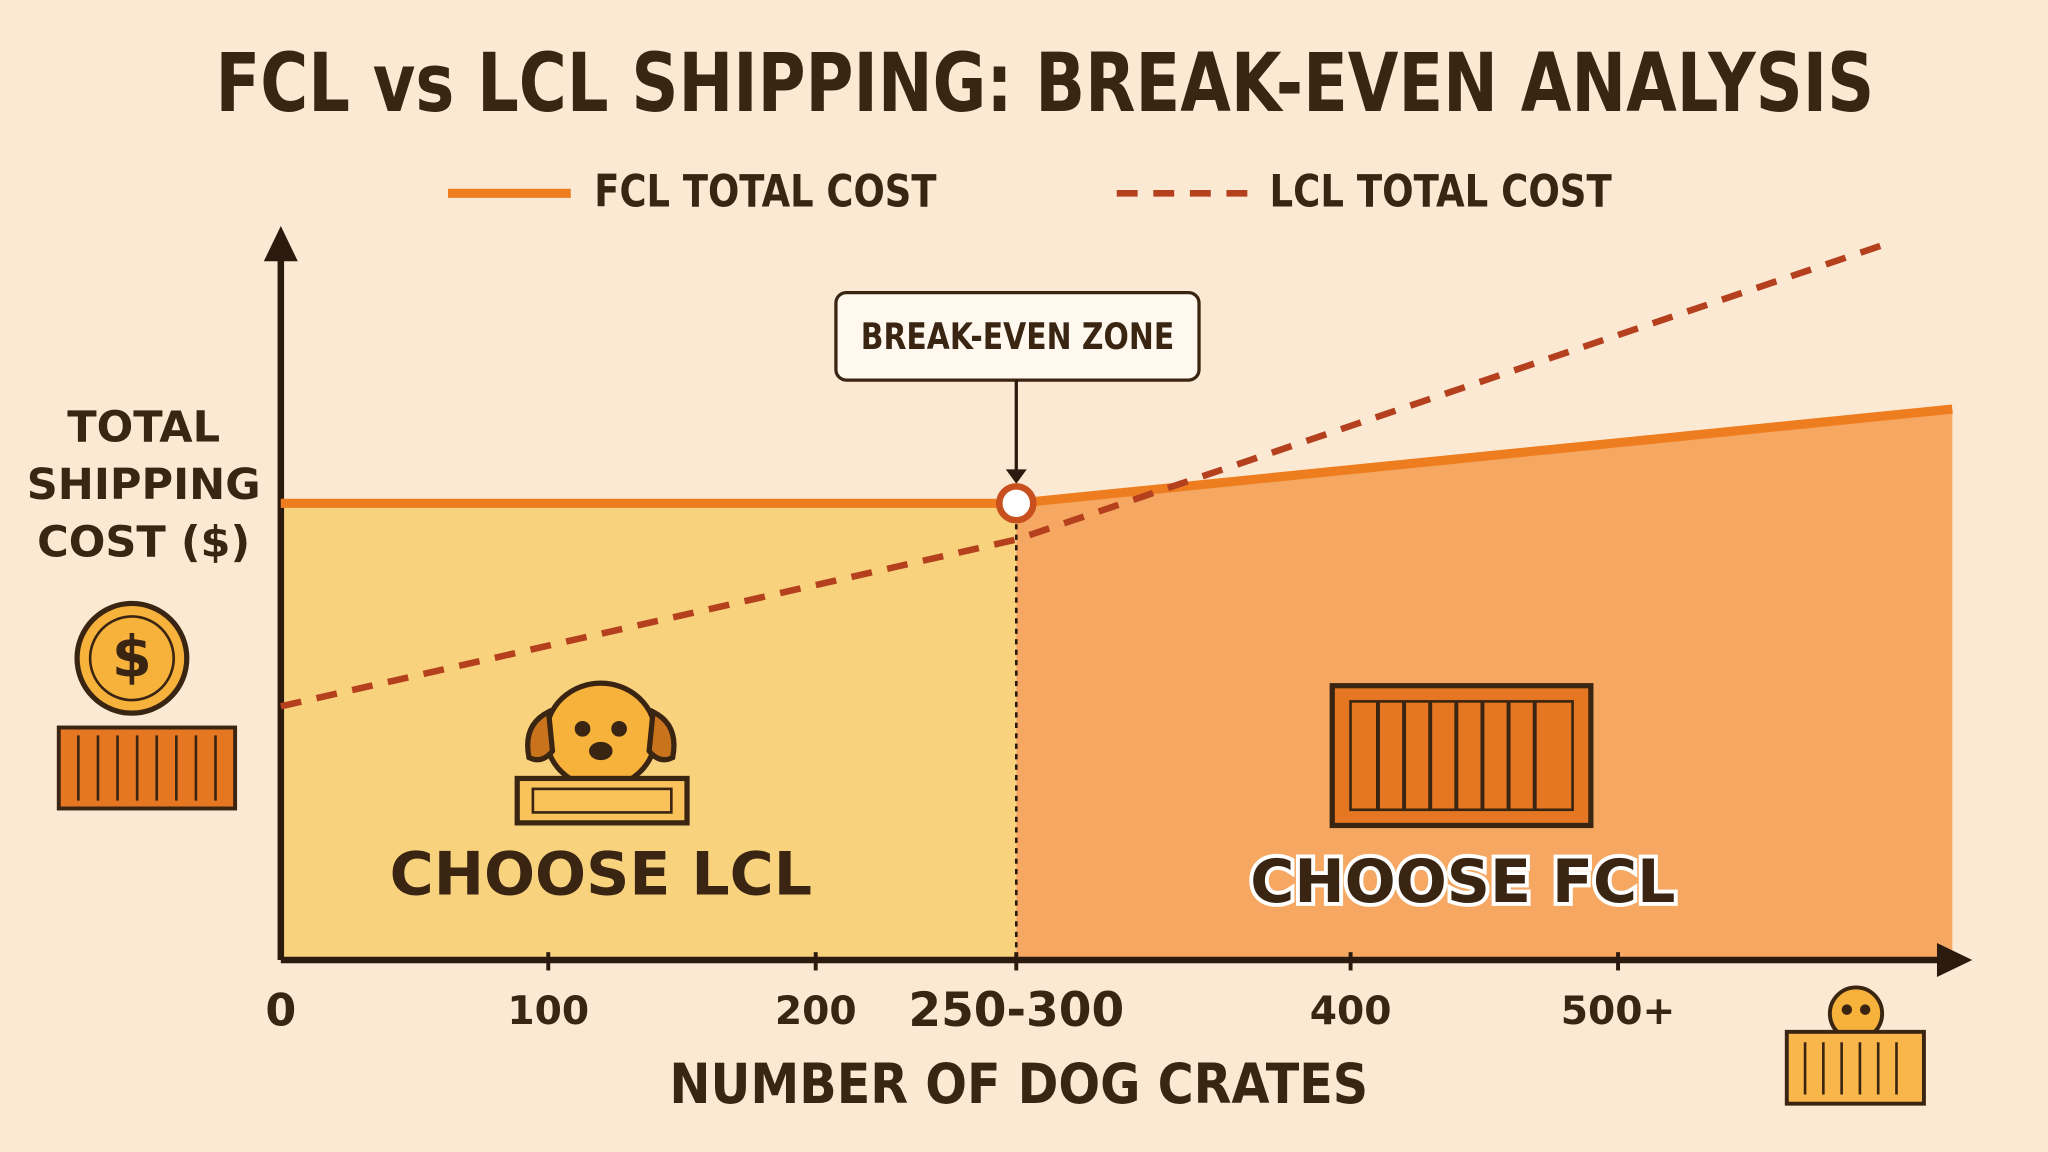  What do you see at coordinates (548, 1011) in the screenshot?
I see `x-tick-label: 100` at bounding box center [548, 1011].